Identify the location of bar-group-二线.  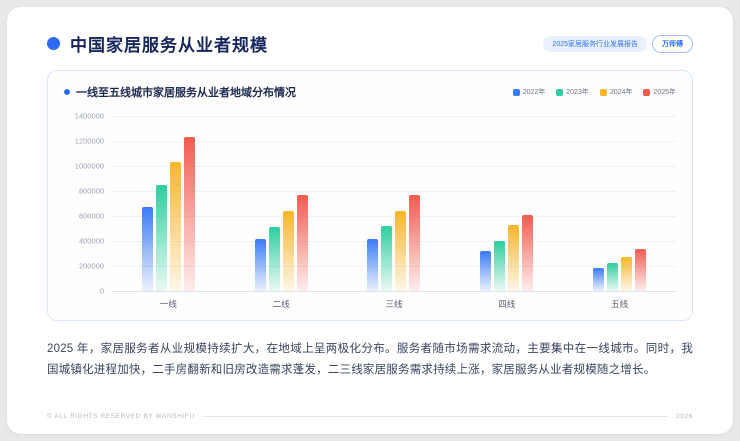
(281, 242).